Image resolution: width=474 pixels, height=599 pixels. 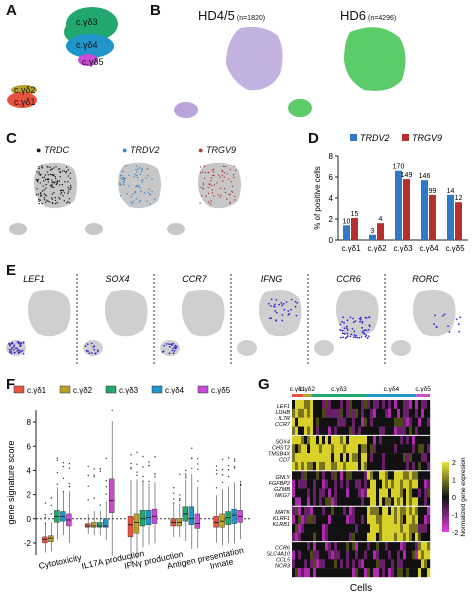 What do you see at coordinates (283, 567) in the screenshot?
I see `gene-row-label: NCR3` at bounding box center [283, 567].